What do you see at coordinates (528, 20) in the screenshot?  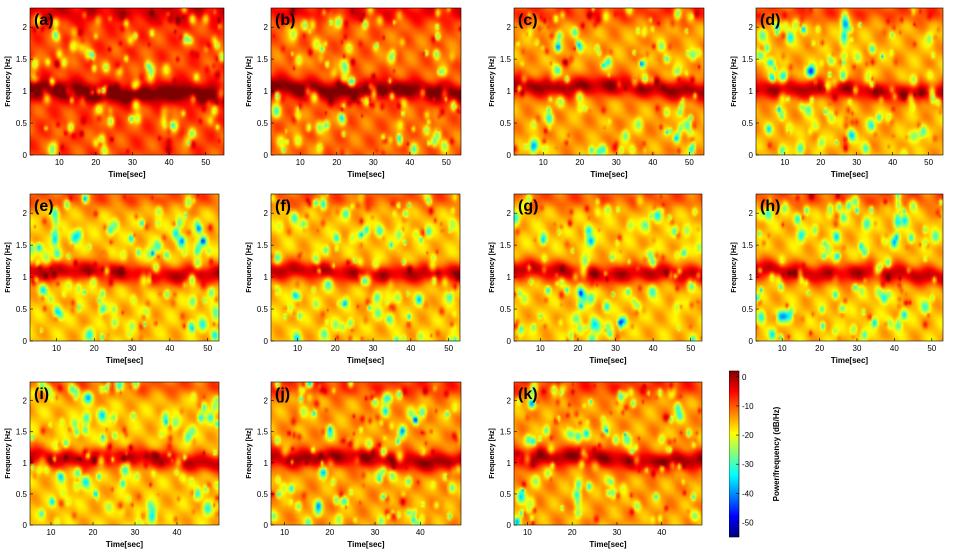 I see `panel-label: (c)` at bounding box center [528, 20].